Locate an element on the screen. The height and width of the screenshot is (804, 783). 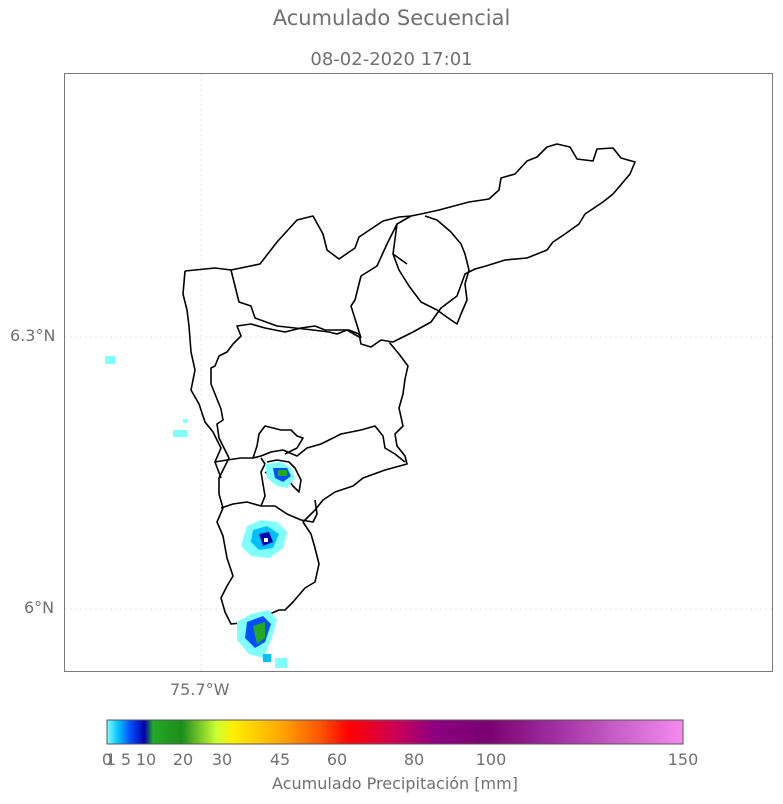
colorbar-tick: 0 is located at coordinates (107, 759).